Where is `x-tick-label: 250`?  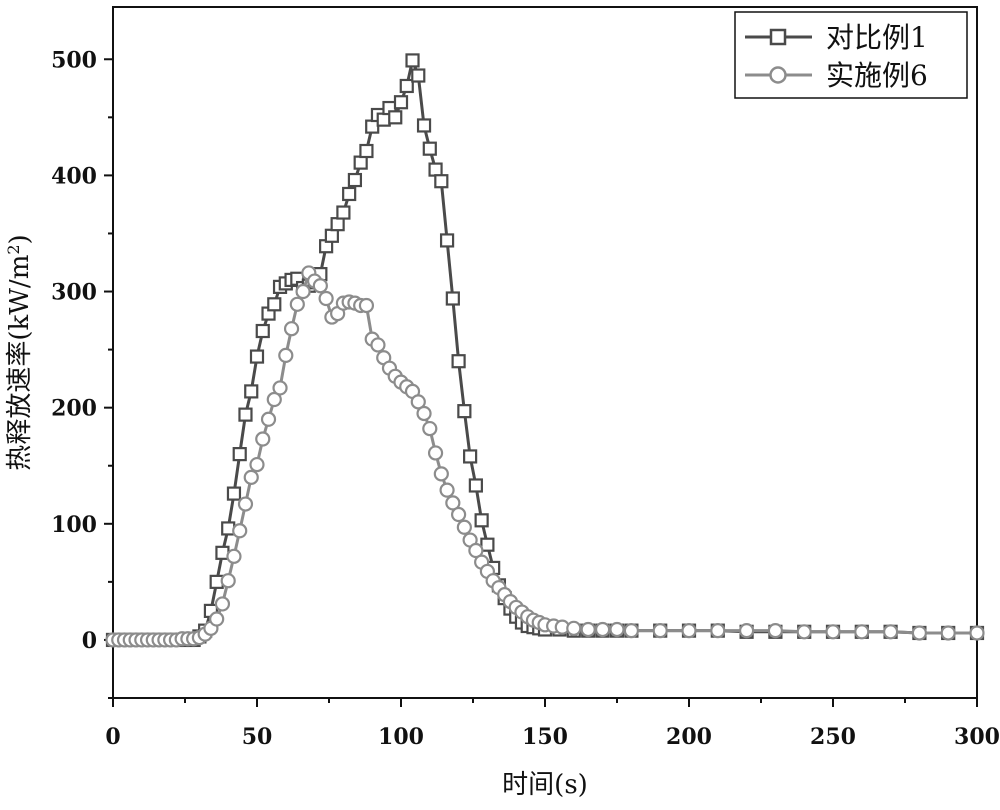
x-tick-label: 250 is located at coordinates (833, 737).